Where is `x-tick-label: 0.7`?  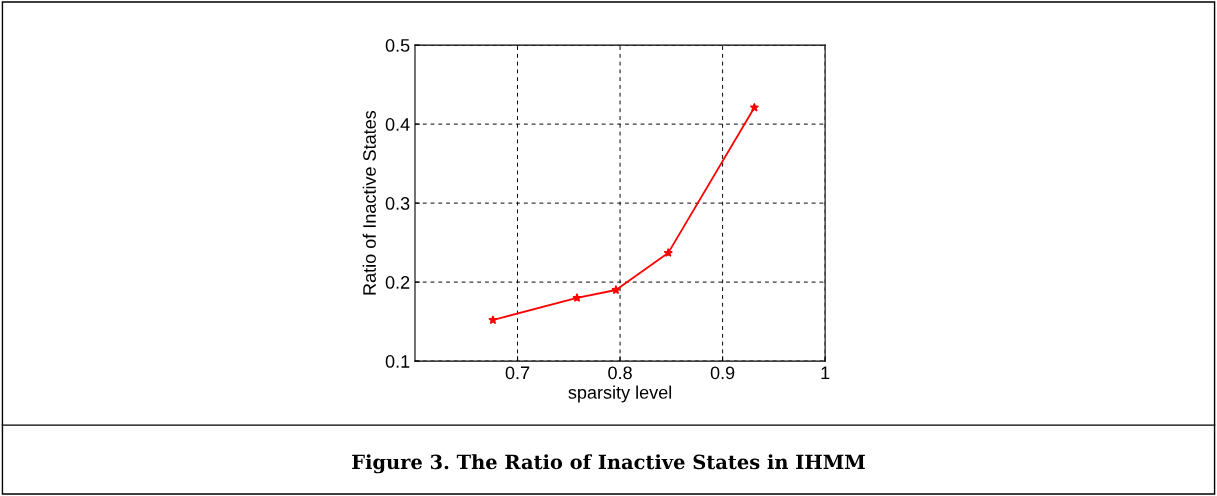
x-tick-label: 0.7 is located at coordinates (517, 373).